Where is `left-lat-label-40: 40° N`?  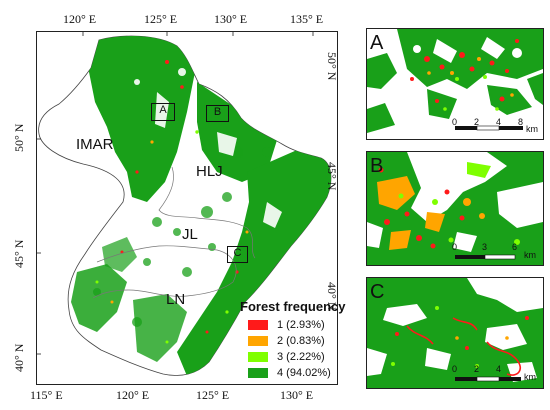 left-lat-label-40: 40° N is located at coordinates (19, 357).